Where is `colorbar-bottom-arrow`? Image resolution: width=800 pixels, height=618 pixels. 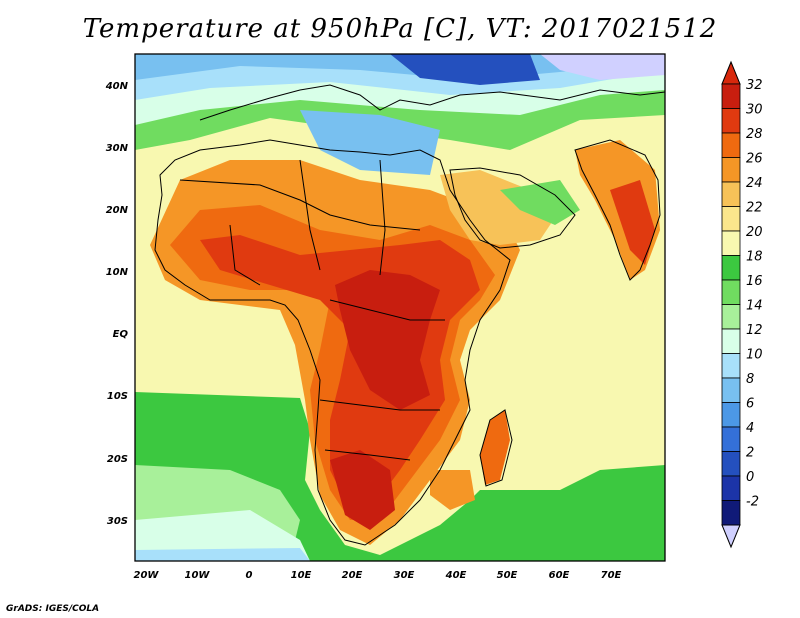 colorbar-bottom-arrow is located at coordinates (731, 536).